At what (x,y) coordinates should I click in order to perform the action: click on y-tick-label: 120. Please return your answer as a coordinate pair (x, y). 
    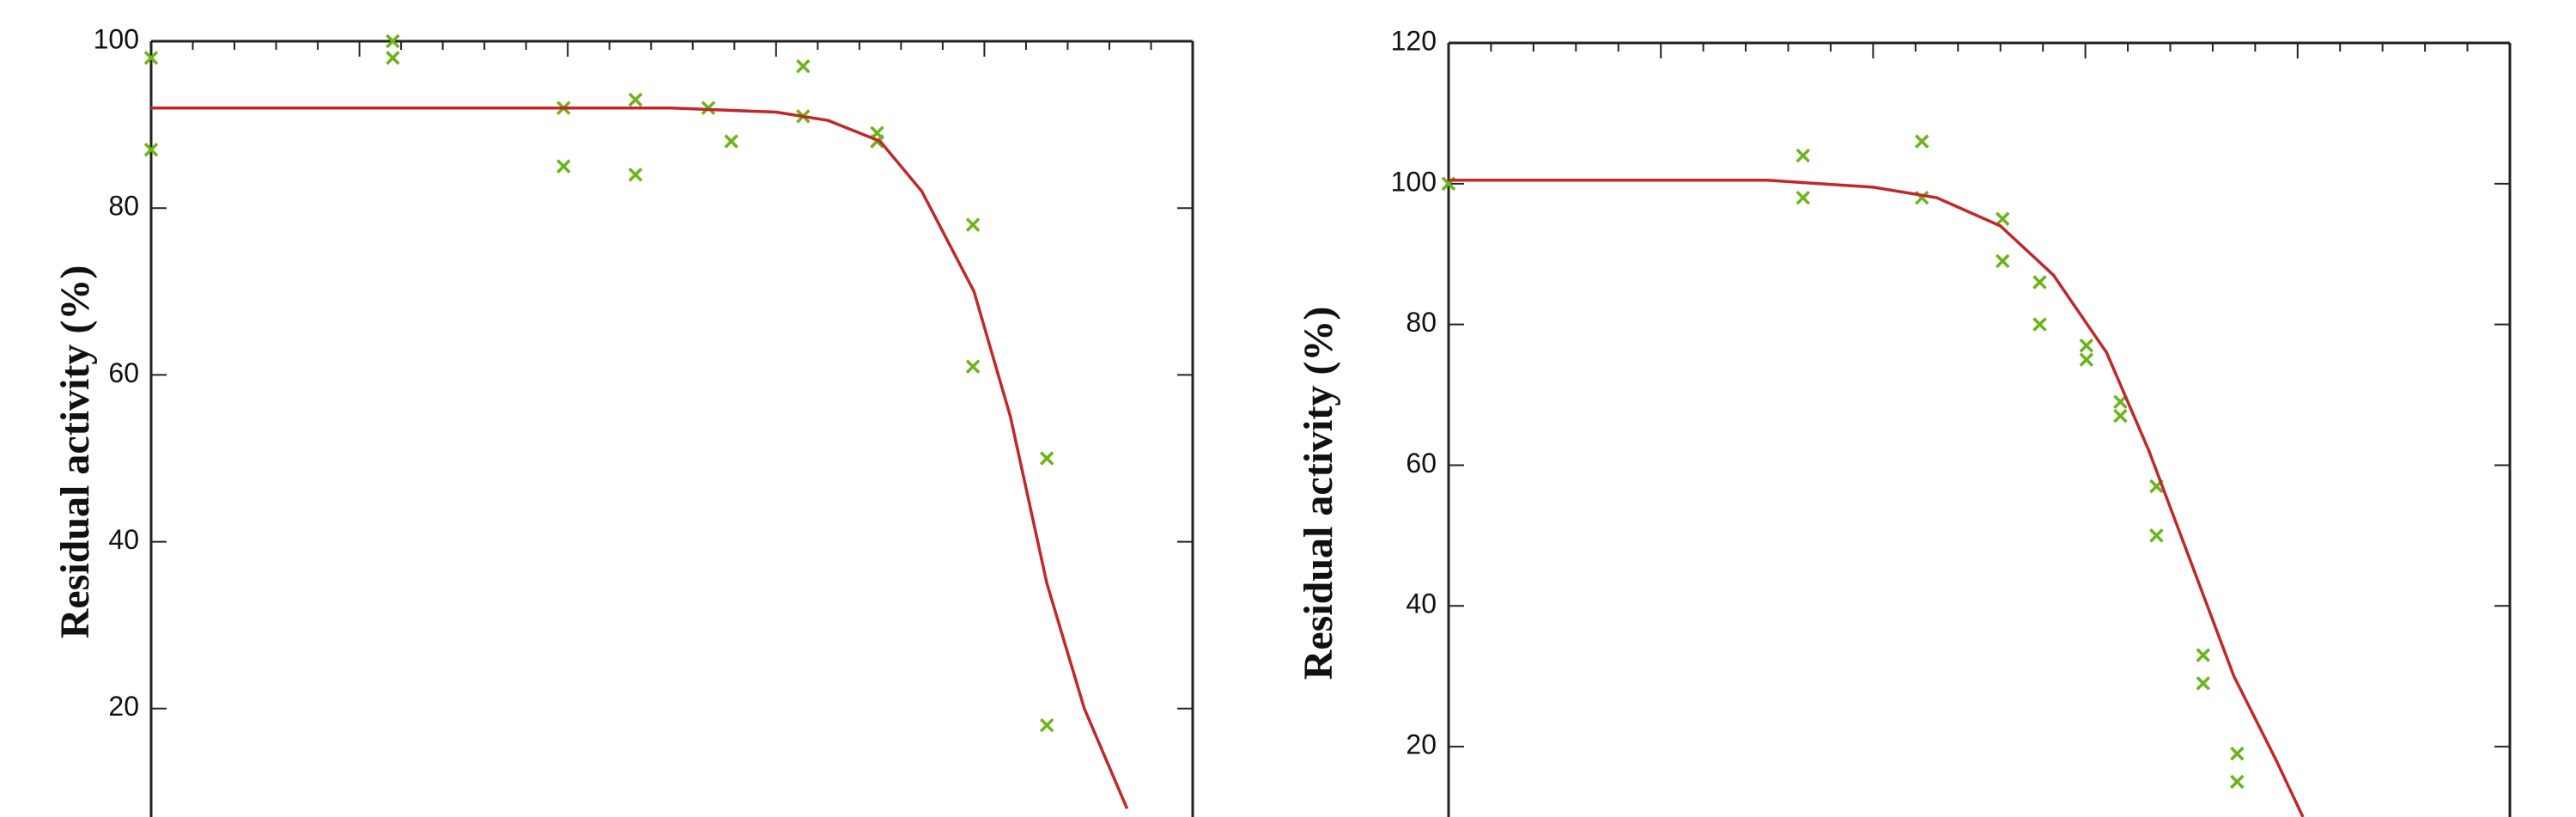
    Looking at the image, I should click on (1414, 40).